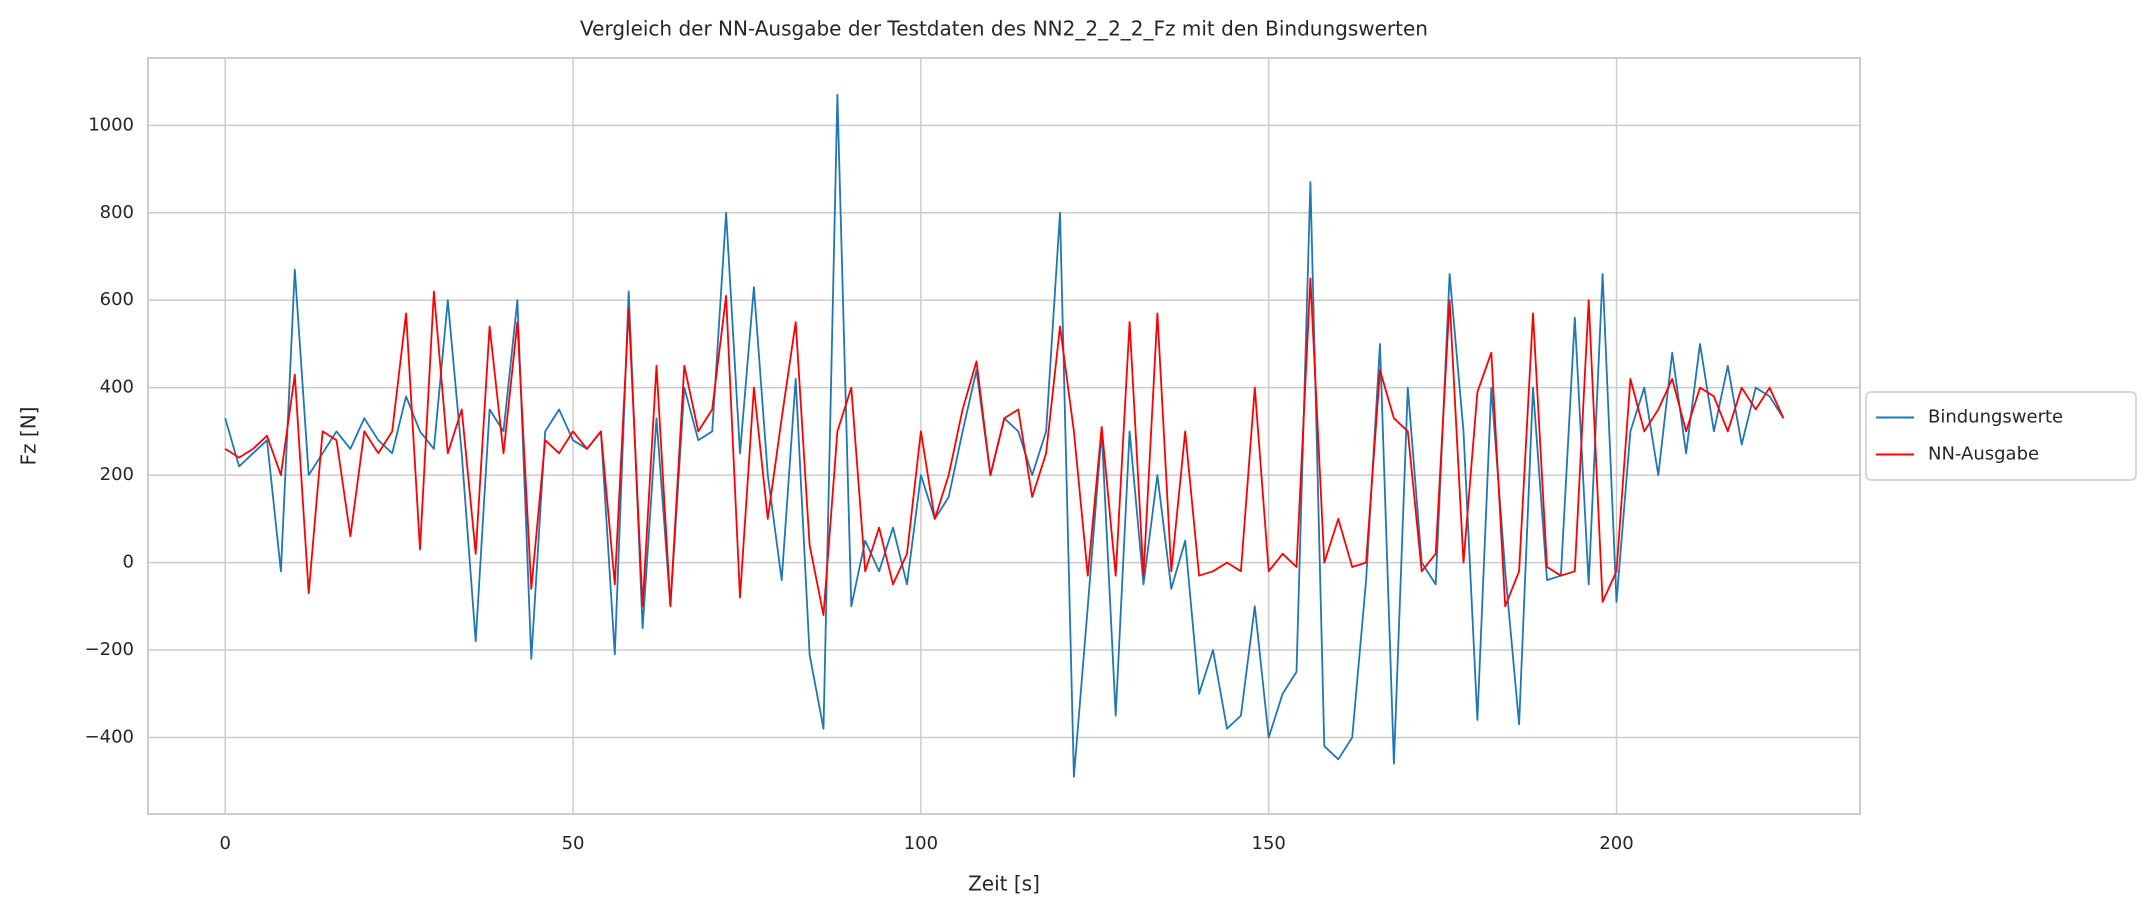 Image resolution: width=2145 pixels, height=919 pixels. I want to click on y-tick-label: −400, so click(109, 736).